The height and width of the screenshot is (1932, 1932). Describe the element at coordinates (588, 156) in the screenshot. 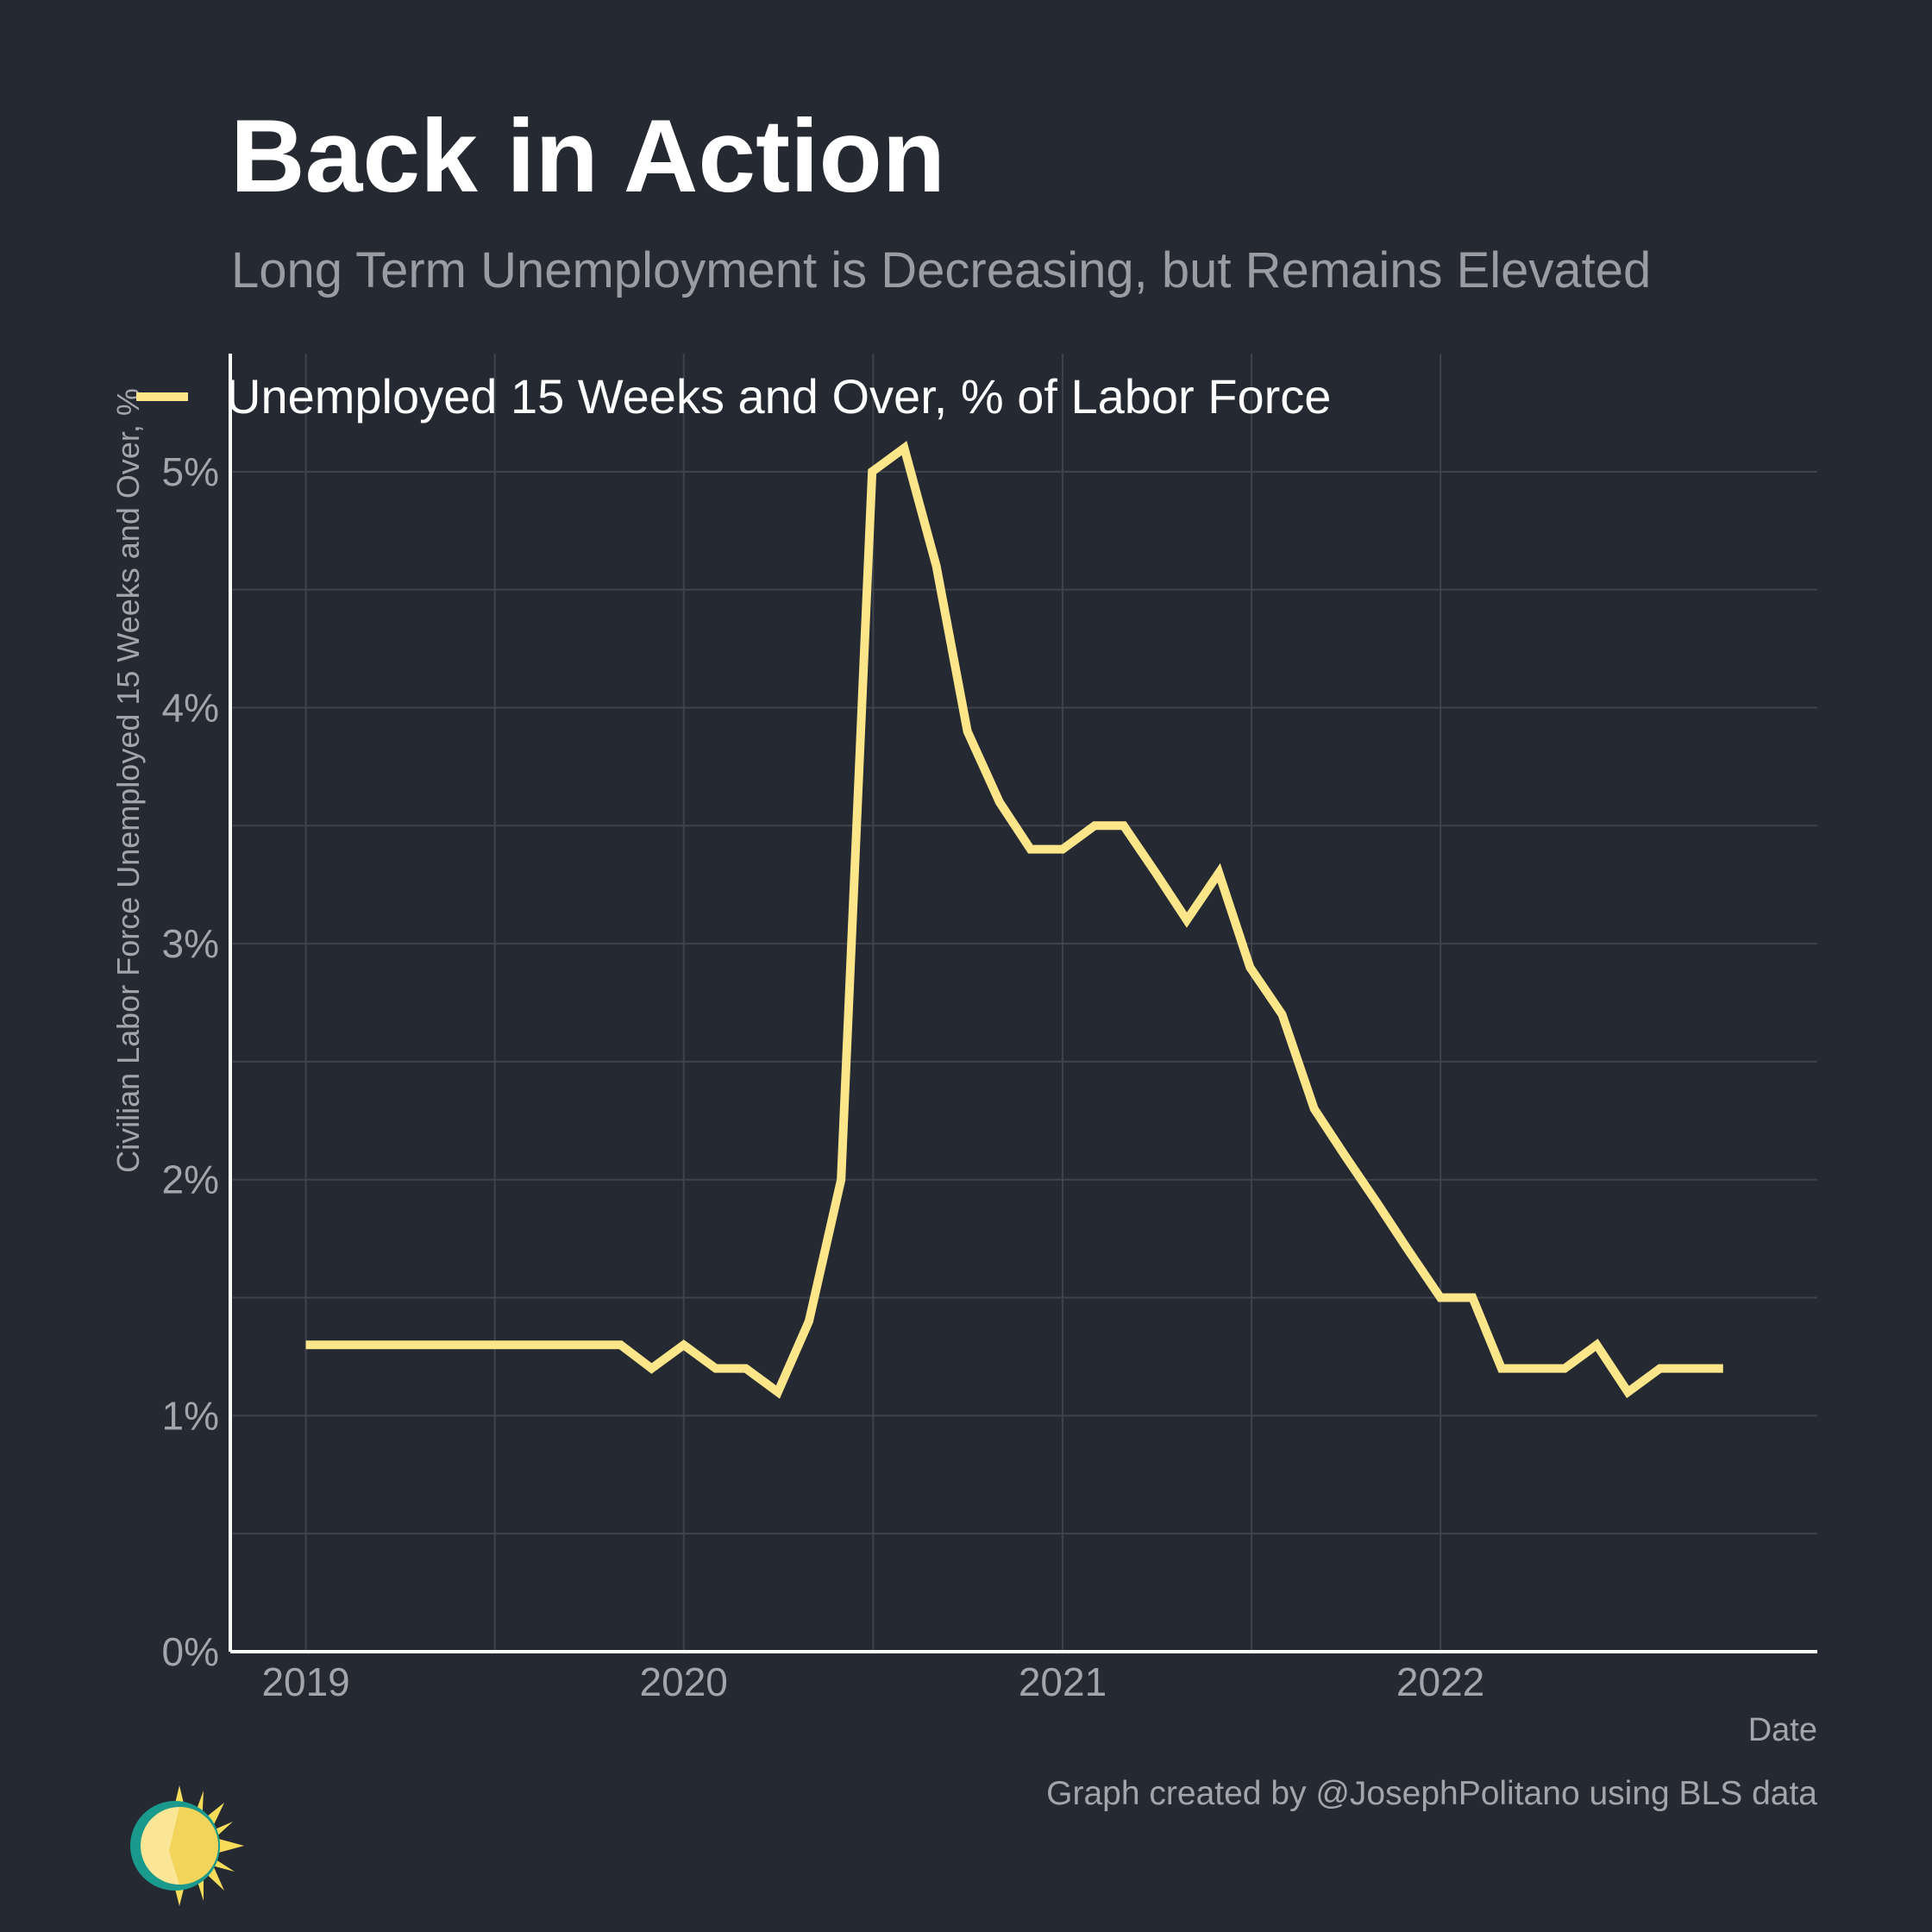

I see `chart-title: Back in Action` at that location.